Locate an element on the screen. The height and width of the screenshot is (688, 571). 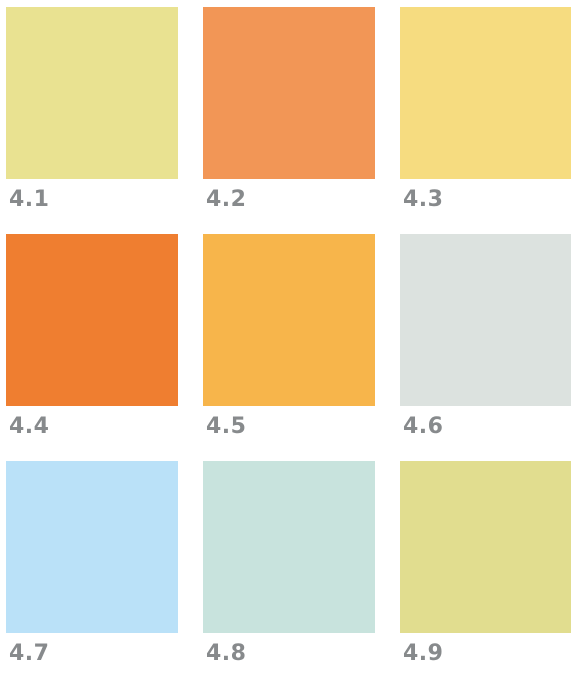
swatch-item-4-1: 4.1 is located at coordinates (92, 120).